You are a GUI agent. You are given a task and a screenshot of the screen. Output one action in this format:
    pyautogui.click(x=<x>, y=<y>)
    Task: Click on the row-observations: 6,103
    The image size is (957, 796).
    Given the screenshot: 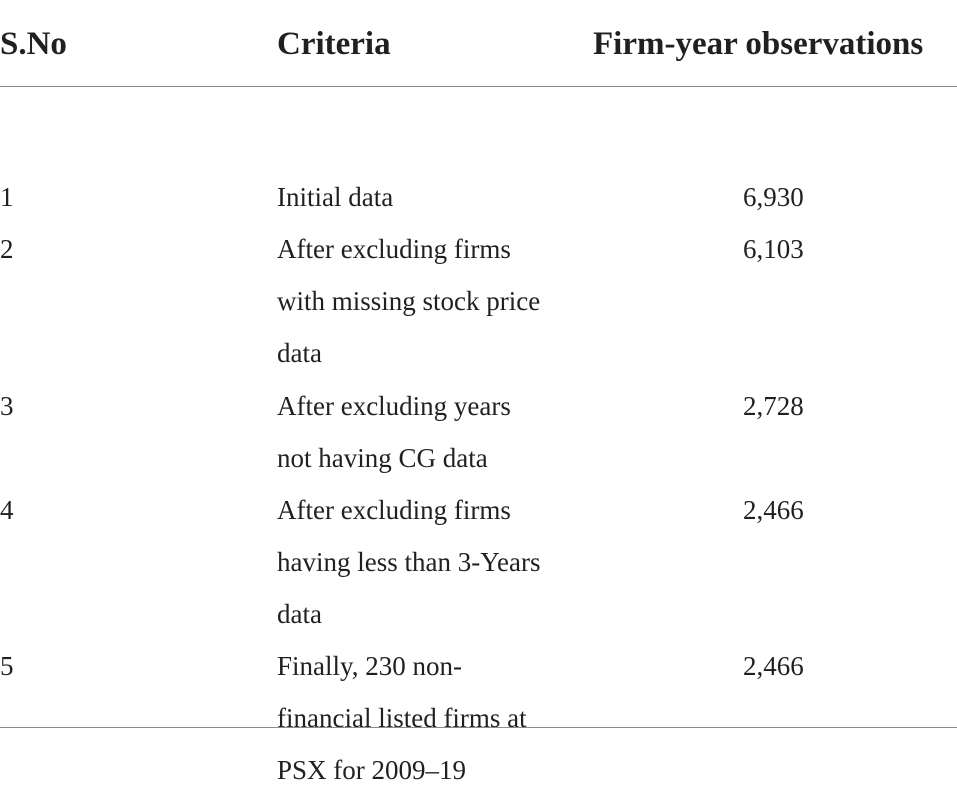 What is the action you would take?
    pyautogui.click(x=773, y=249)
    